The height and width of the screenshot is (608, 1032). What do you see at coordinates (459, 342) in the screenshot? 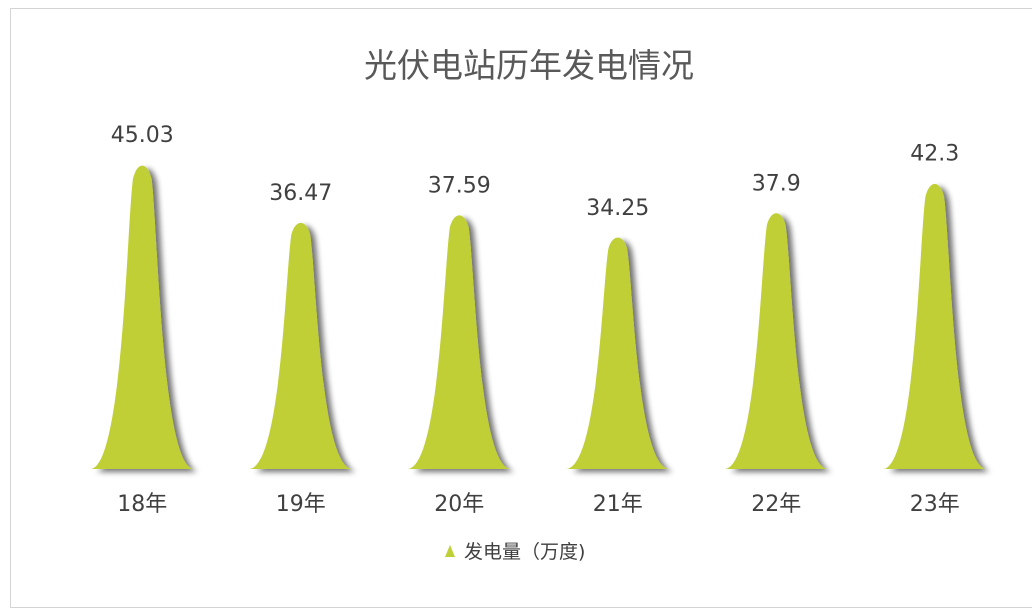
I see `bar-20年` at bounding box center [459, 342].